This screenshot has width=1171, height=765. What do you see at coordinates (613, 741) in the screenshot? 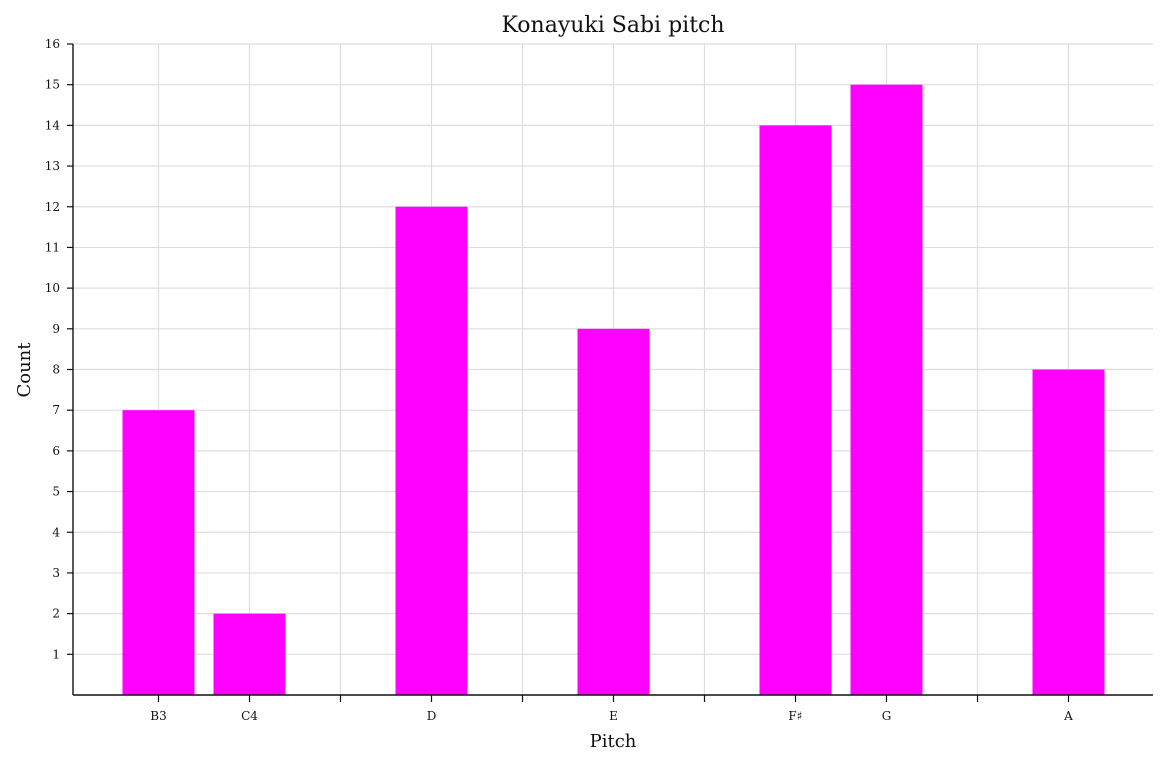
I see `x-axis-label: Pitch` at bounding box center [613, 741].